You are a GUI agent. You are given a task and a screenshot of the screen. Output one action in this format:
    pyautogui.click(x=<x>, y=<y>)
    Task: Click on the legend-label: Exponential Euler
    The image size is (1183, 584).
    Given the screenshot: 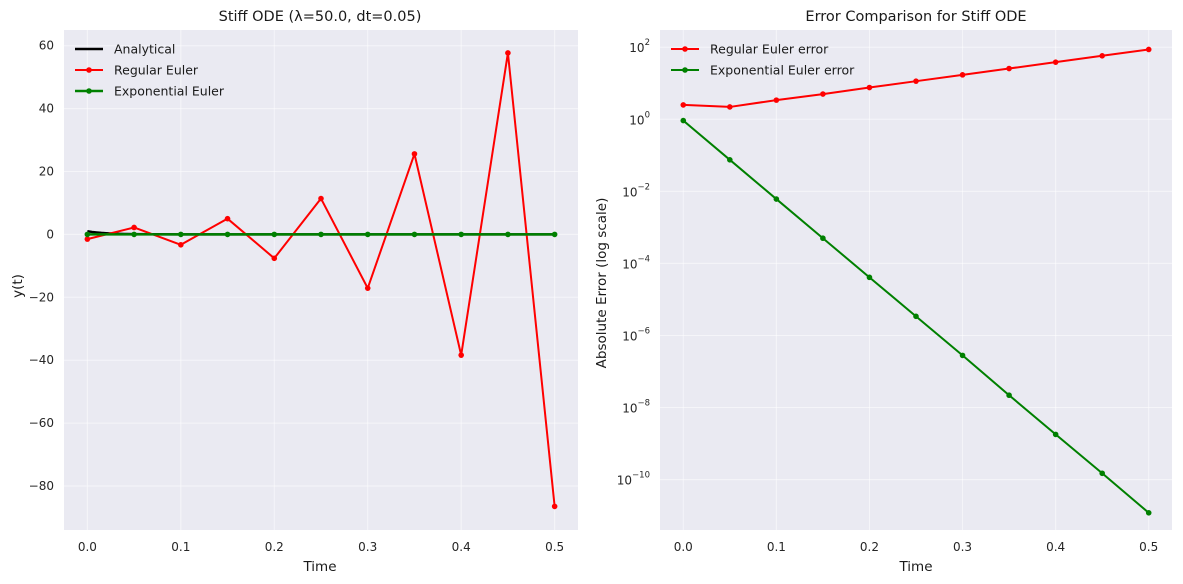 What is the action you would take?
    pyautogui.click(x=169, y=91)
    